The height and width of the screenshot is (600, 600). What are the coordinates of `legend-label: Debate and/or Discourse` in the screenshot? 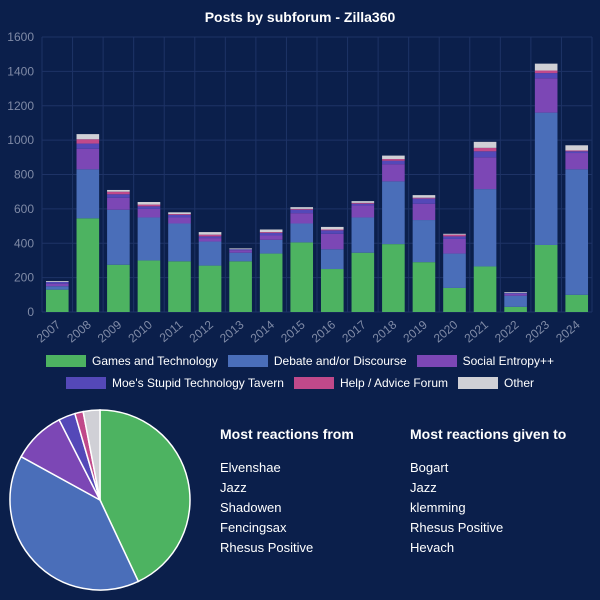 It's located at (340, 361).